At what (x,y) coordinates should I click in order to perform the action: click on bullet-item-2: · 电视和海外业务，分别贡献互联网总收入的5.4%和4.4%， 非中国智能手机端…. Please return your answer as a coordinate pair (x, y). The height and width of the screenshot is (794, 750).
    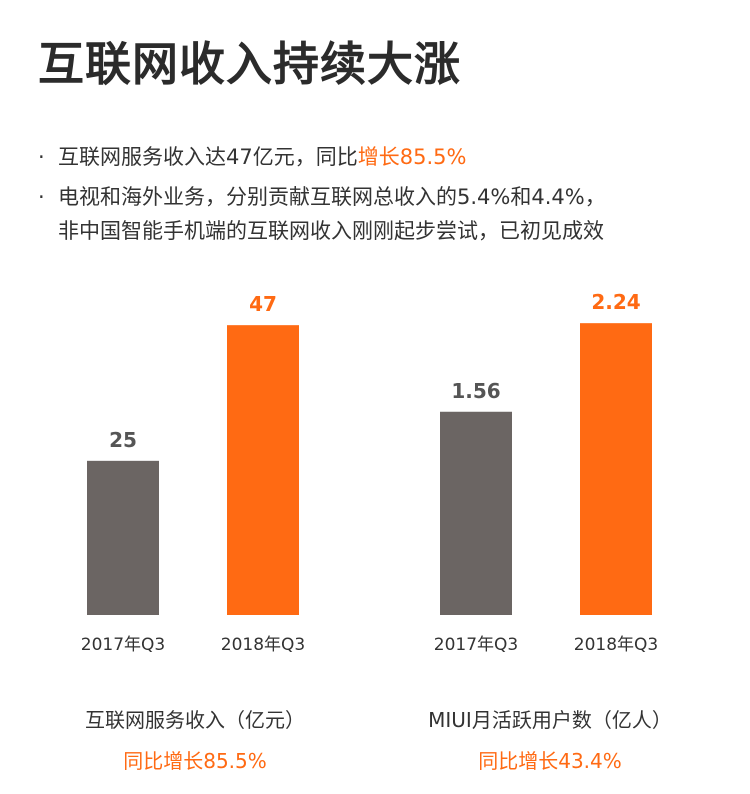
    Looking at the image, I should click on (388, 214).